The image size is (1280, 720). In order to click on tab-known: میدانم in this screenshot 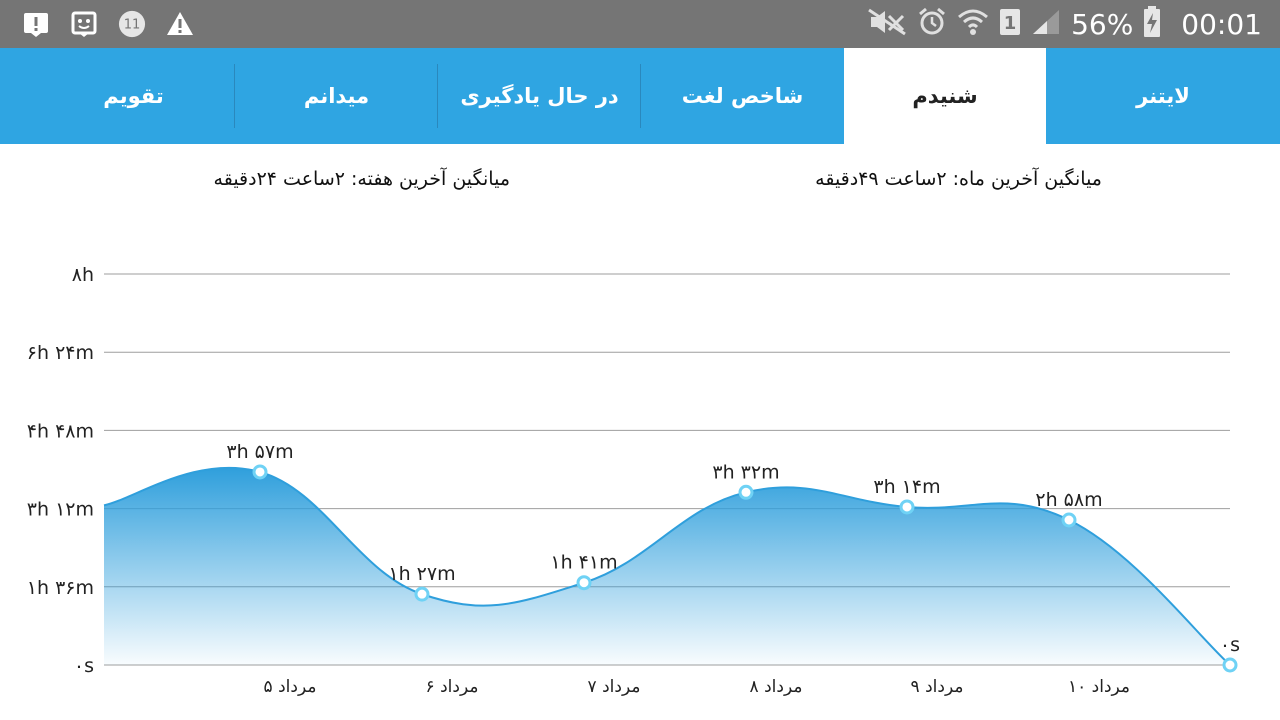, I will do `click(336, 96)`.